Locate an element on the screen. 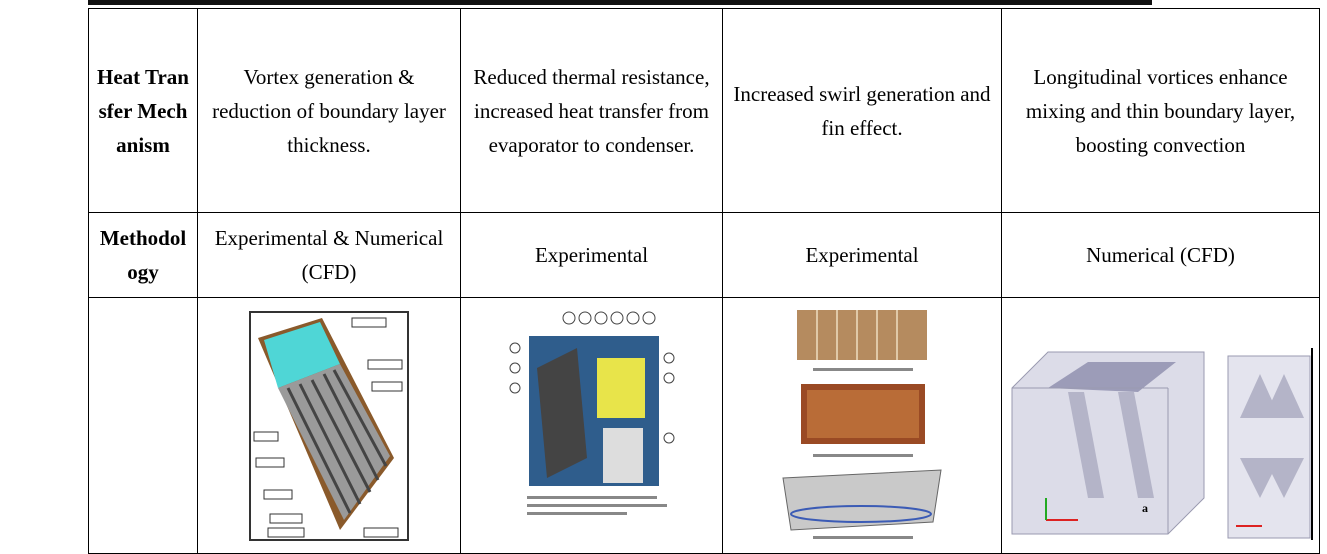  table-cell: Experimental & Numerical (CFD) is located at coordinates (329, 255).